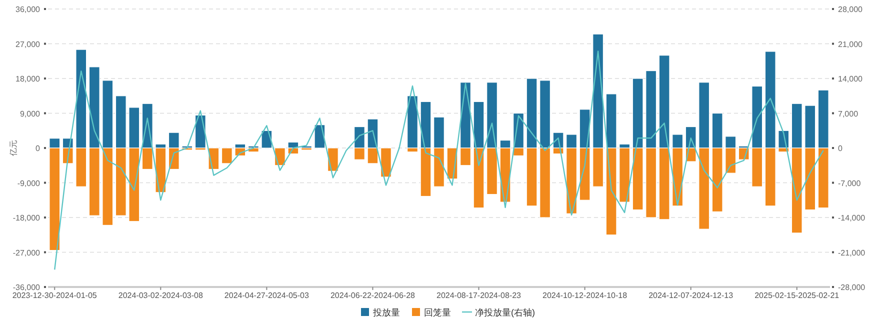 Image resolution: width=876 pixels, height=332 pixels. I want to click on y2-tick-label: 14,000, so click(851, 79).